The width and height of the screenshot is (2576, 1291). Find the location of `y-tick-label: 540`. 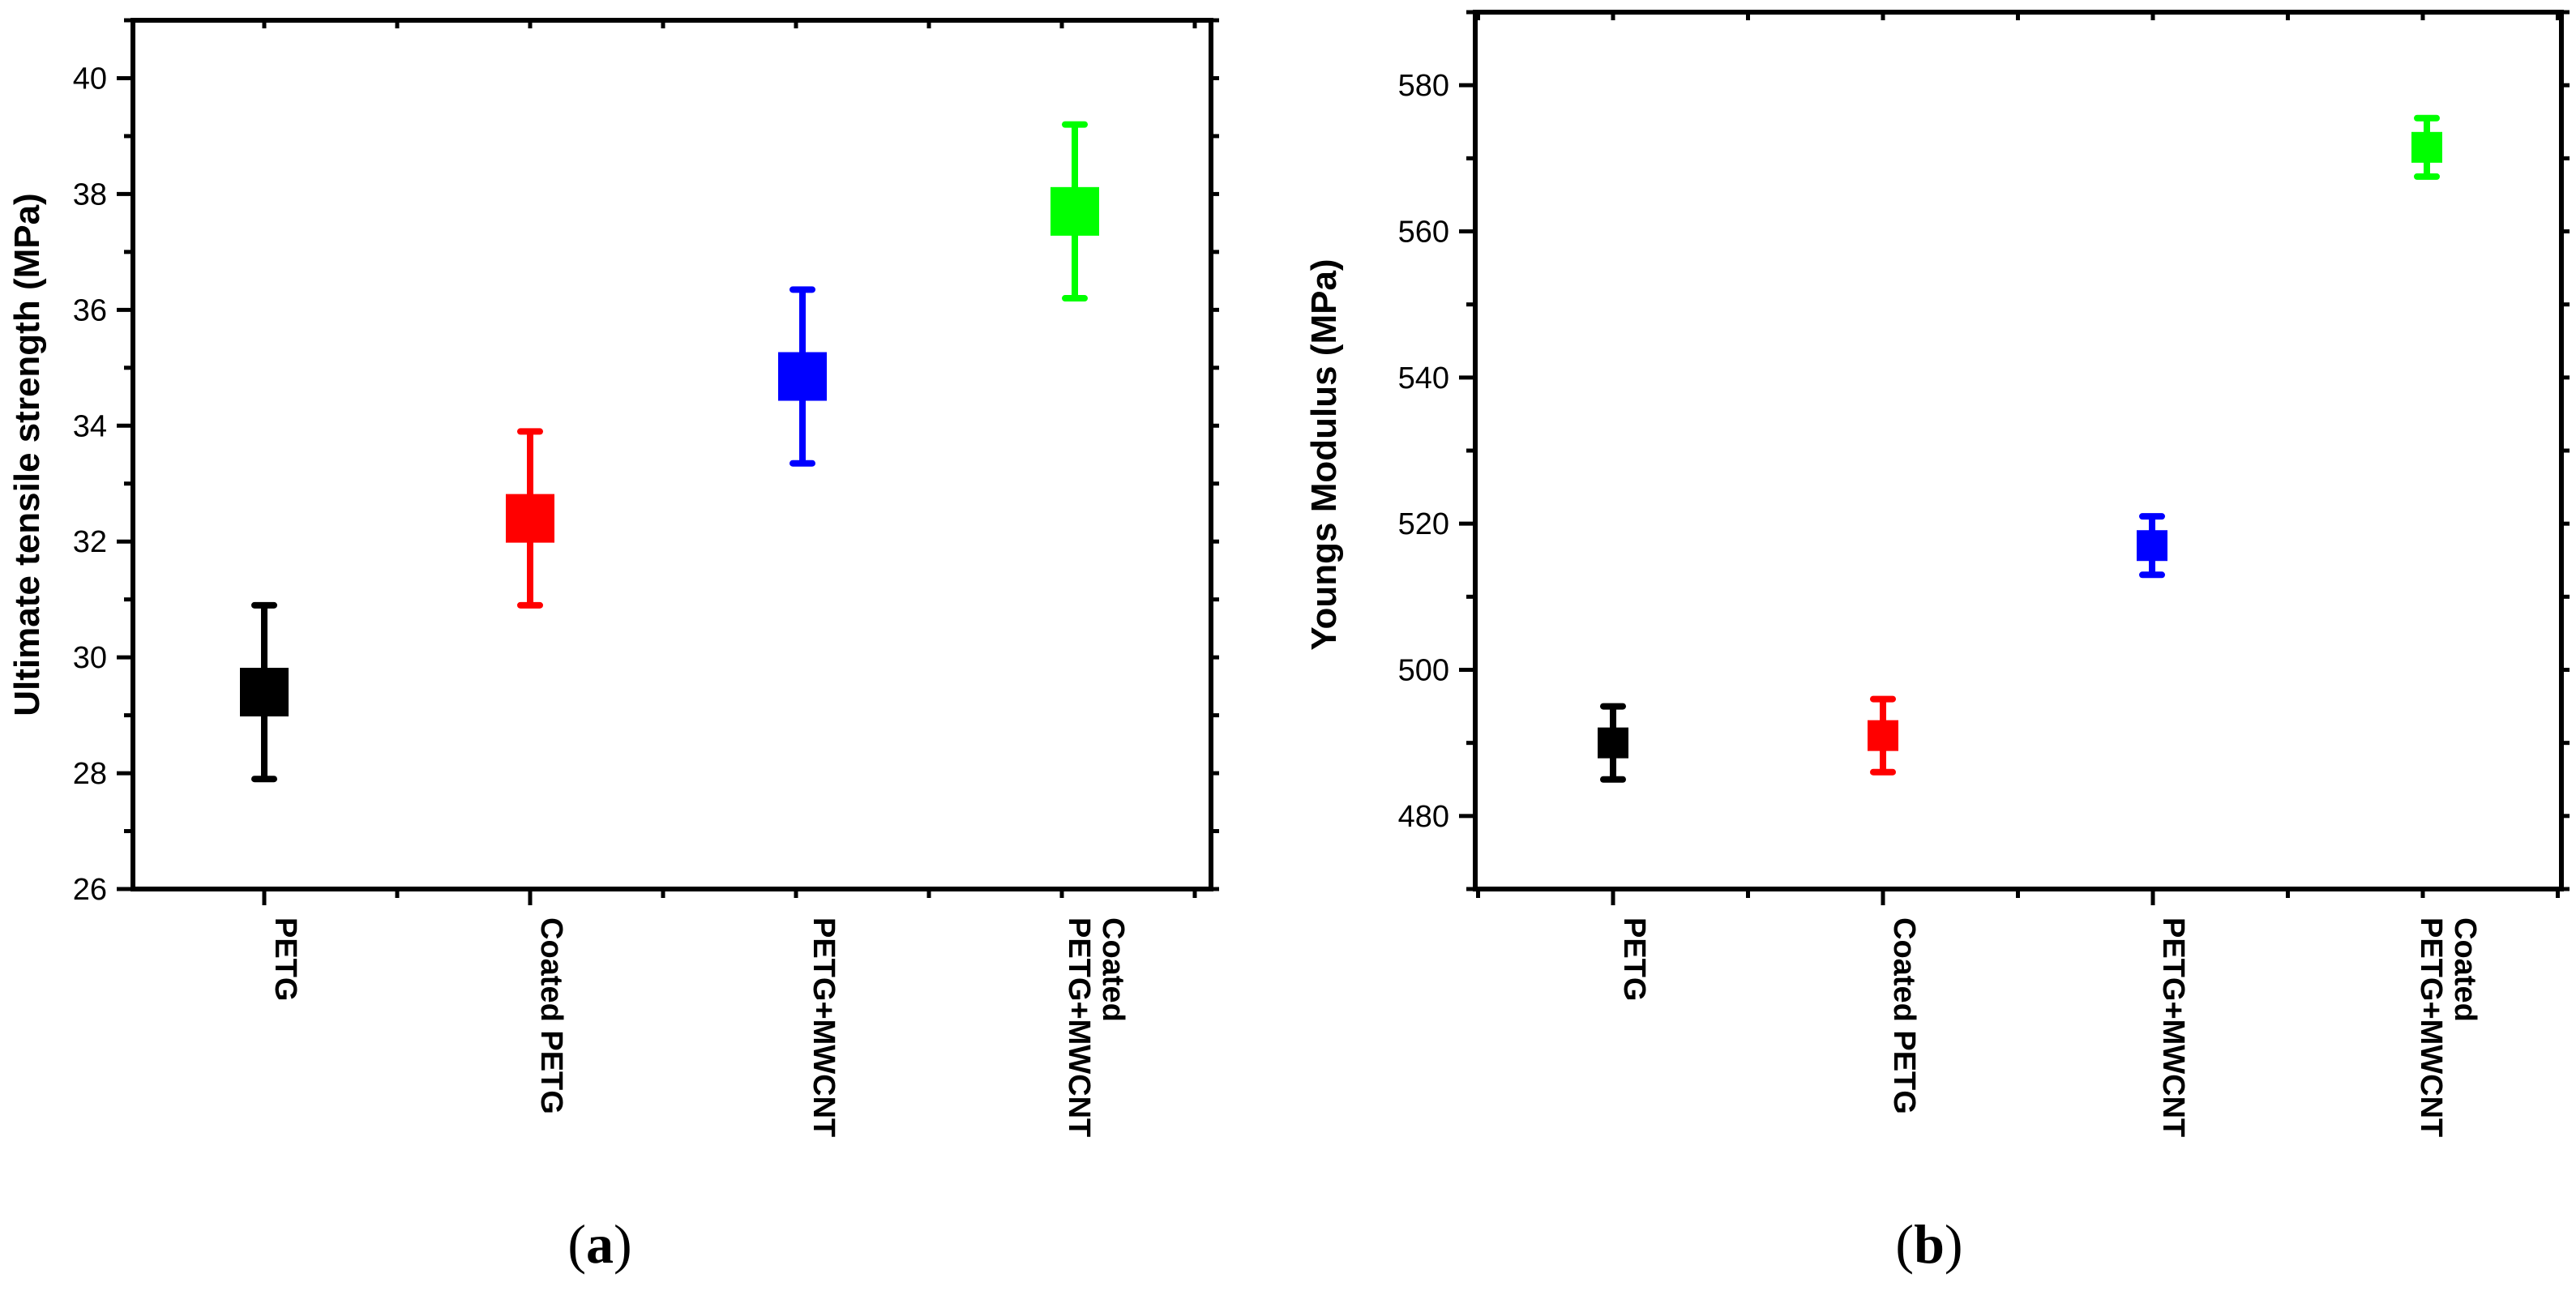

y-tick-label: 540 is located at coordinates (1423, 378).